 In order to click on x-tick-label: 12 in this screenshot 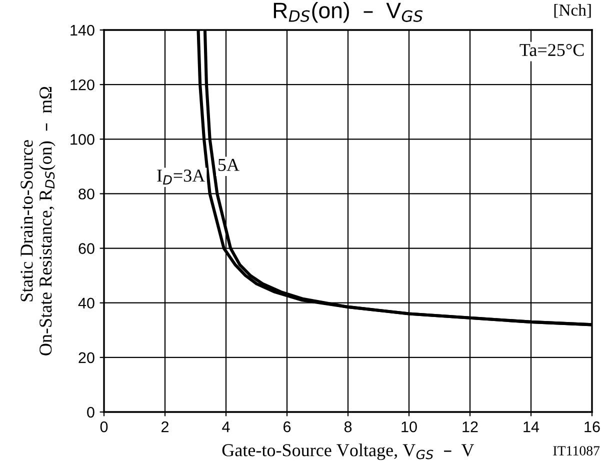, I will do `click(470, 426)`.